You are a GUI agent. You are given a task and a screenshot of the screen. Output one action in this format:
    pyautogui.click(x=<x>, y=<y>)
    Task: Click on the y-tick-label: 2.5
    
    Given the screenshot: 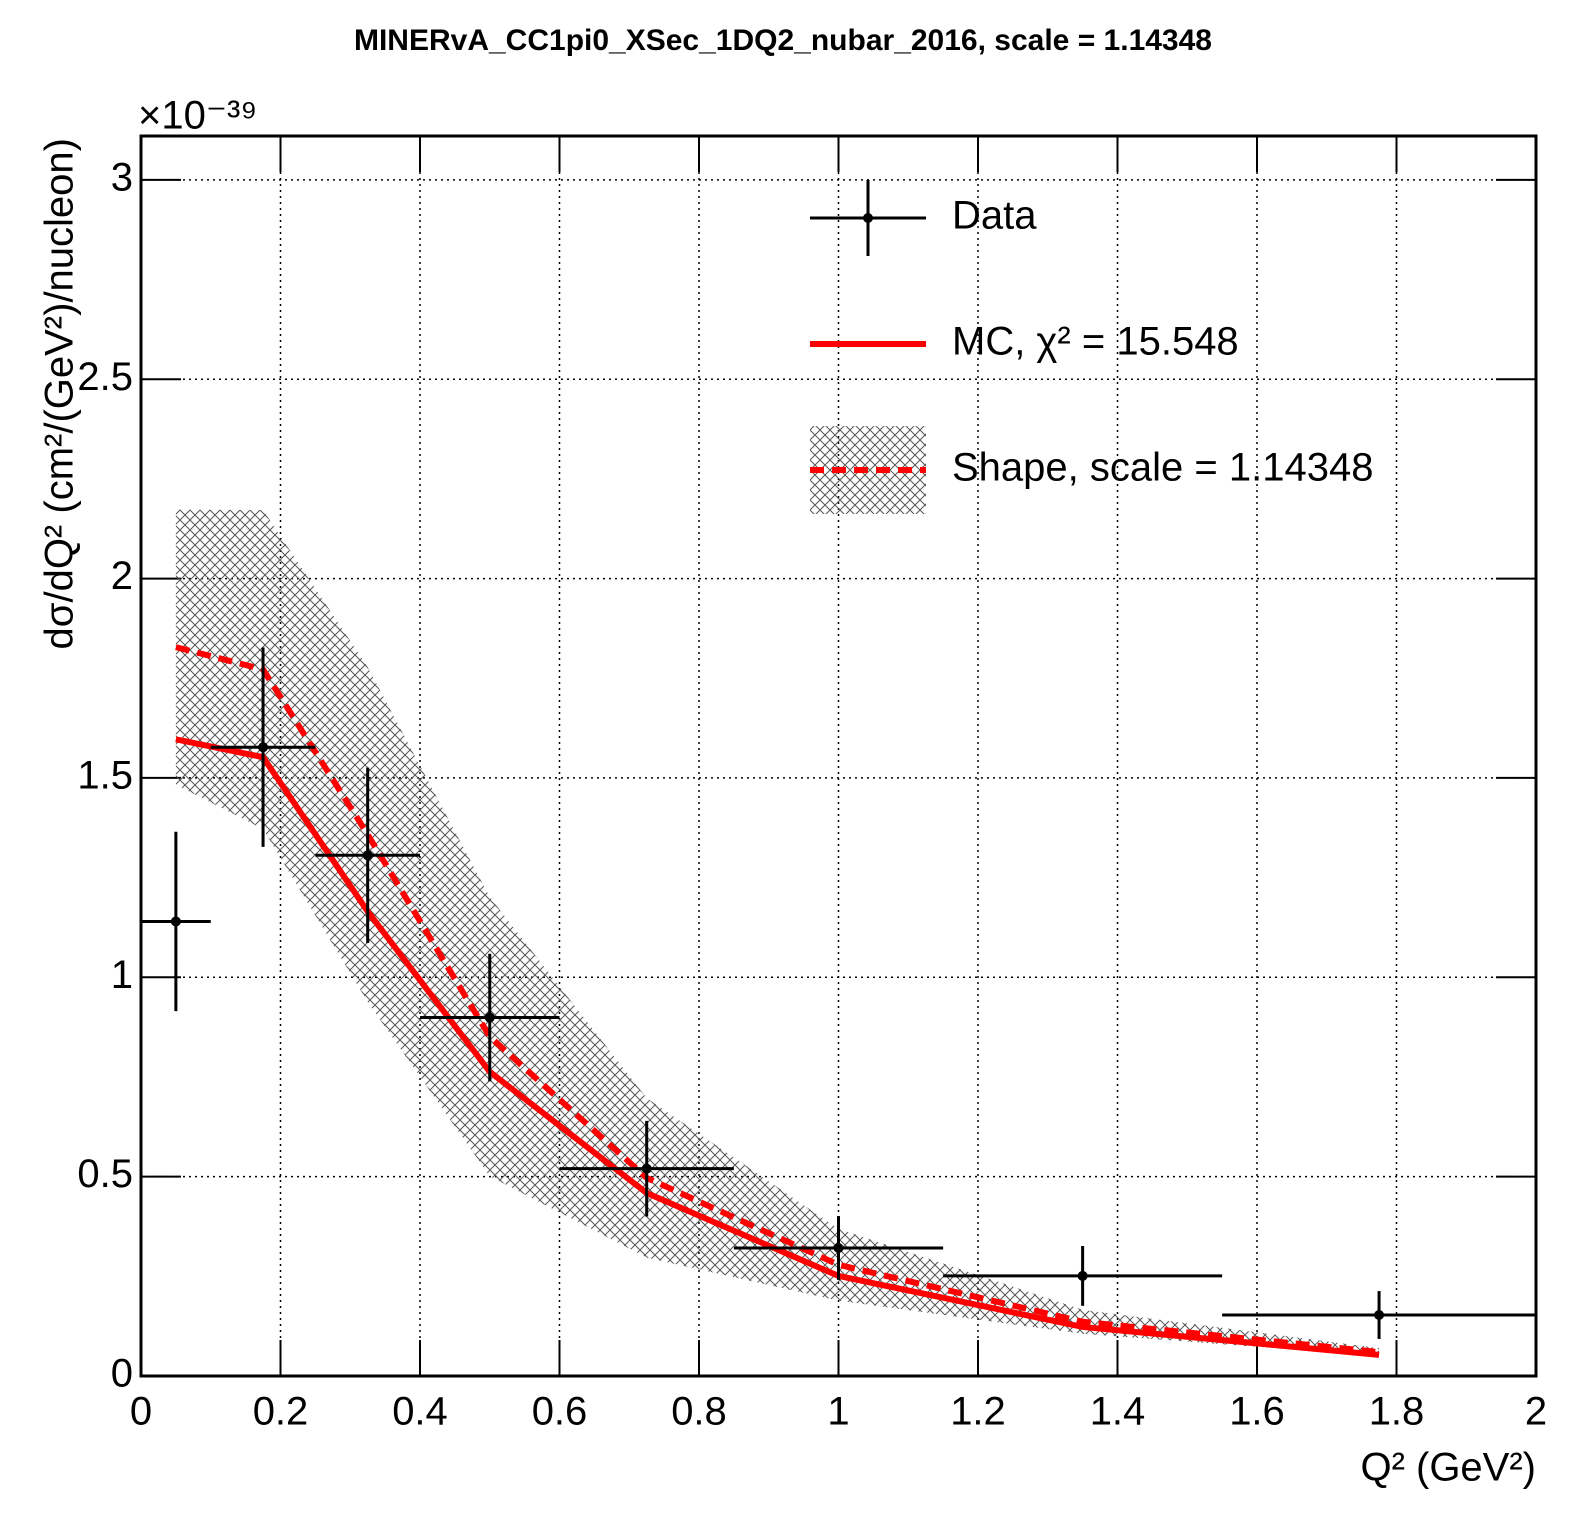 What is the action you would take?
    pyautogui.click(x=105, y=377)
    